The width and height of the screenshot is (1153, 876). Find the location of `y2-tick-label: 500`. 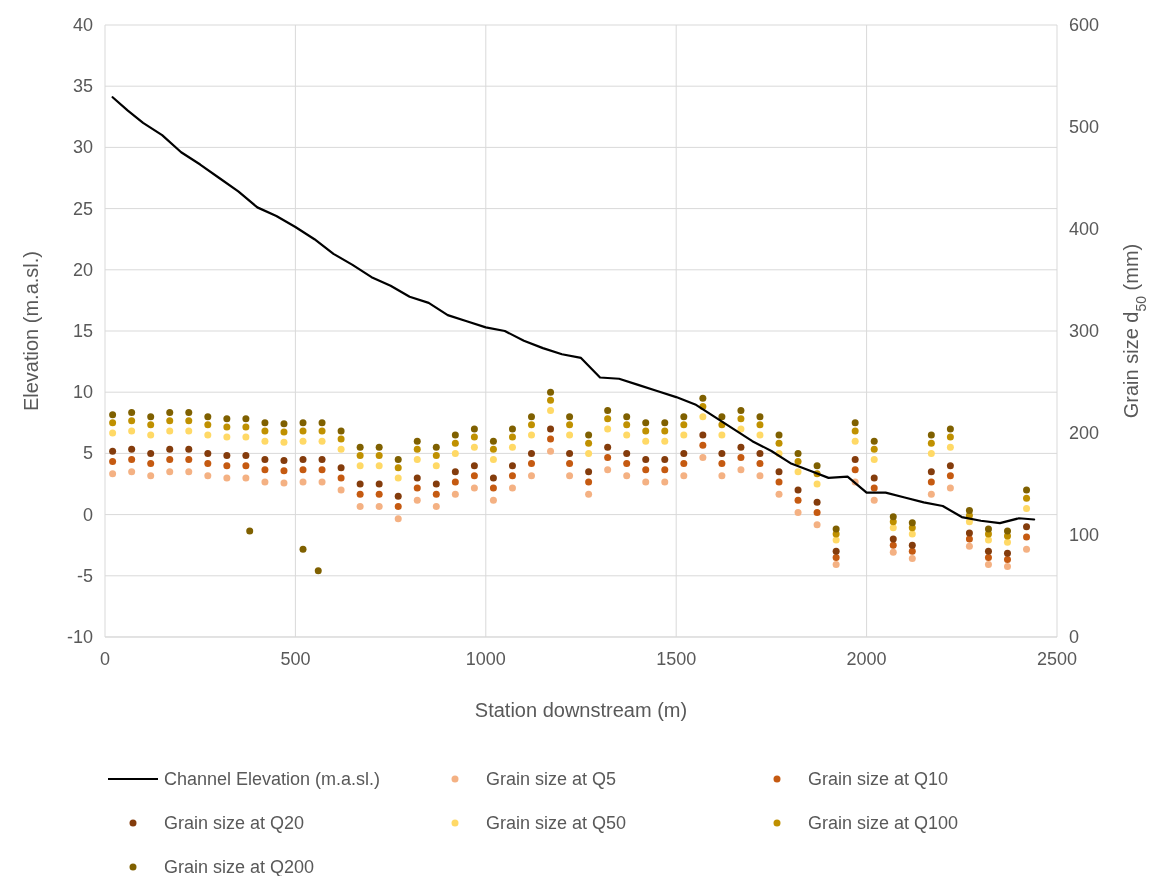

y2-tick-label: 500 is located at coordinates (1084, 127).